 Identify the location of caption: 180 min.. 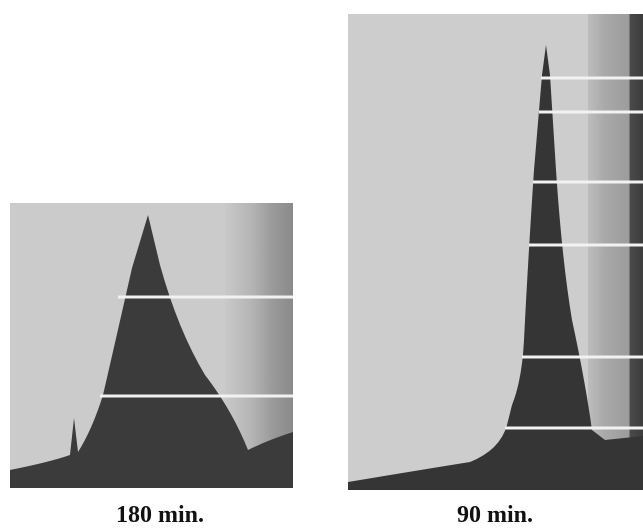
(160, 515).